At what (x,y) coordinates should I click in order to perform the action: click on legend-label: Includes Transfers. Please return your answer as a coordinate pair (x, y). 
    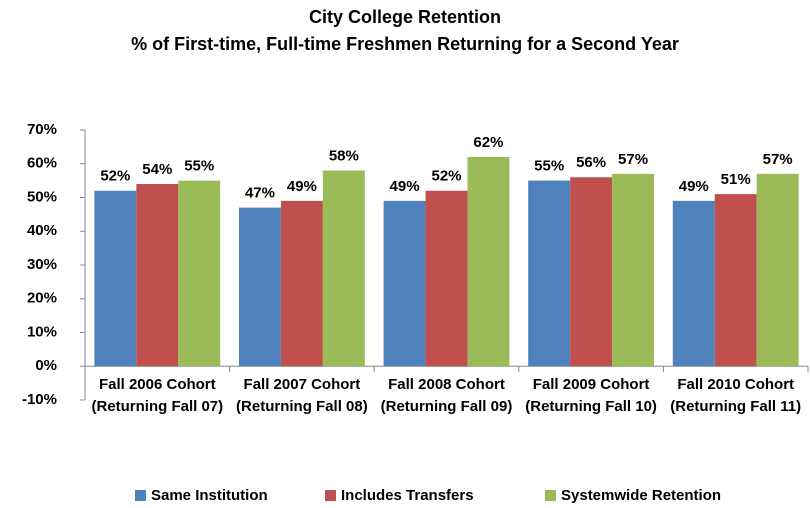
    Looking at the image, I should click on (407, 495).